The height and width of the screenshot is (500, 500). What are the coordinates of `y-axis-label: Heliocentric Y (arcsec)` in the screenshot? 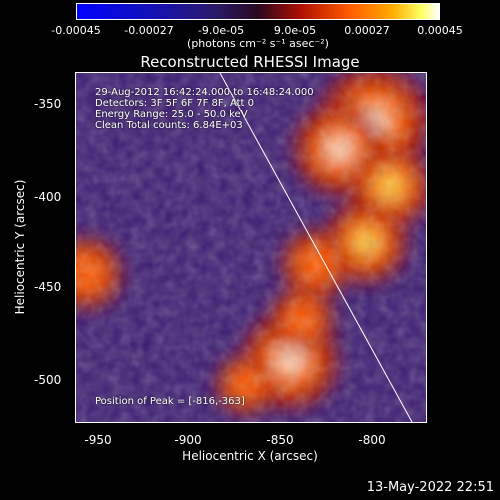 It's located at (20, 247).